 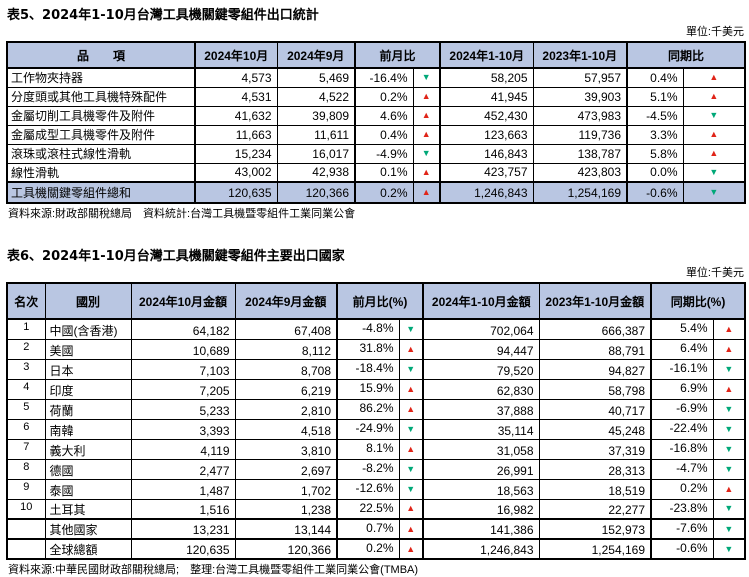 I want to click on mom-pct: 0.1%, so click(x=384, y=172).